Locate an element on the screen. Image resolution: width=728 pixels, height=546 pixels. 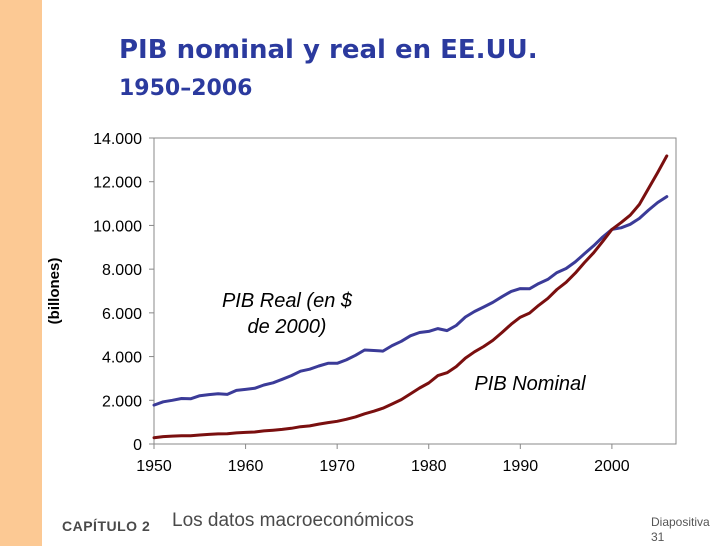
nominal-gdp-label: PIB Nominal is located at coordinates (530, 384).